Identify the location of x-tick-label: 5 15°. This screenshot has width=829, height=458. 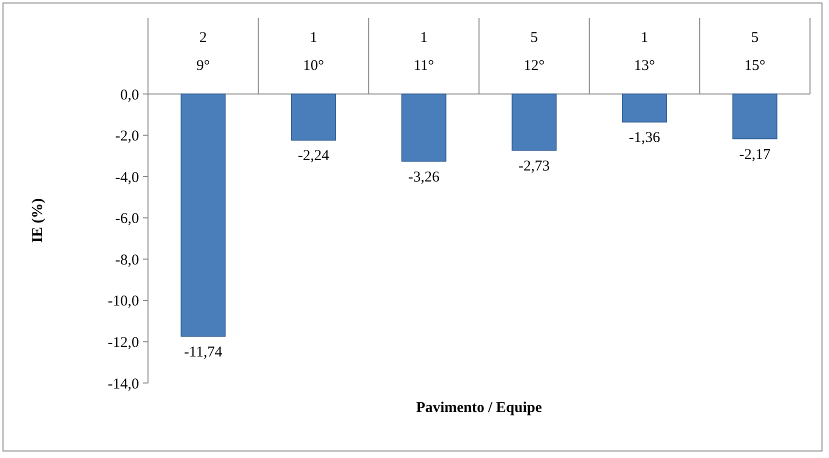
(755, 52).